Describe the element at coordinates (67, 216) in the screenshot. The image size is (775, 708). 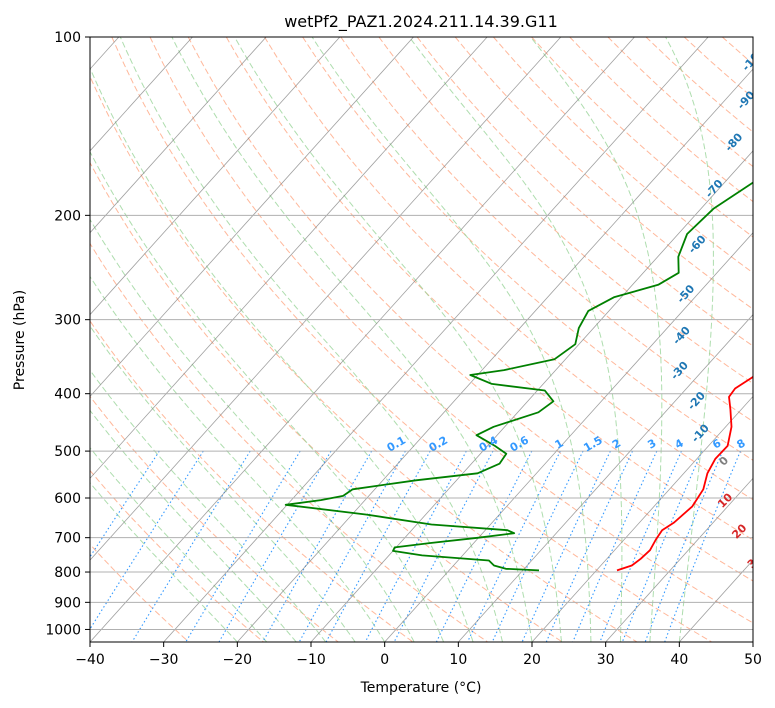
I see `y-tick-label: 200` at that location.